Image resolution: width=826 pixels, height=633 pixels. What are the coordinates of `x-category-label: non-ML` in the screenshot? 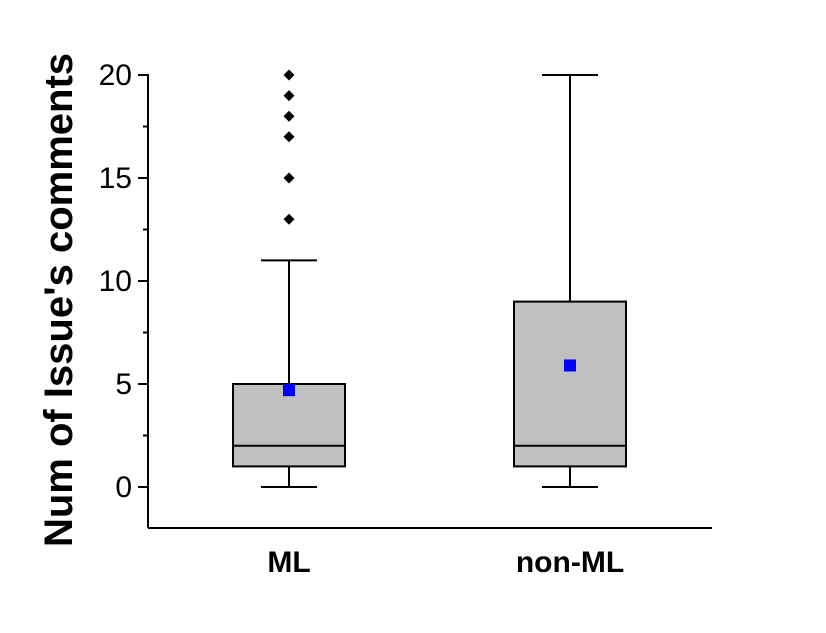 It's located at (570, 562).